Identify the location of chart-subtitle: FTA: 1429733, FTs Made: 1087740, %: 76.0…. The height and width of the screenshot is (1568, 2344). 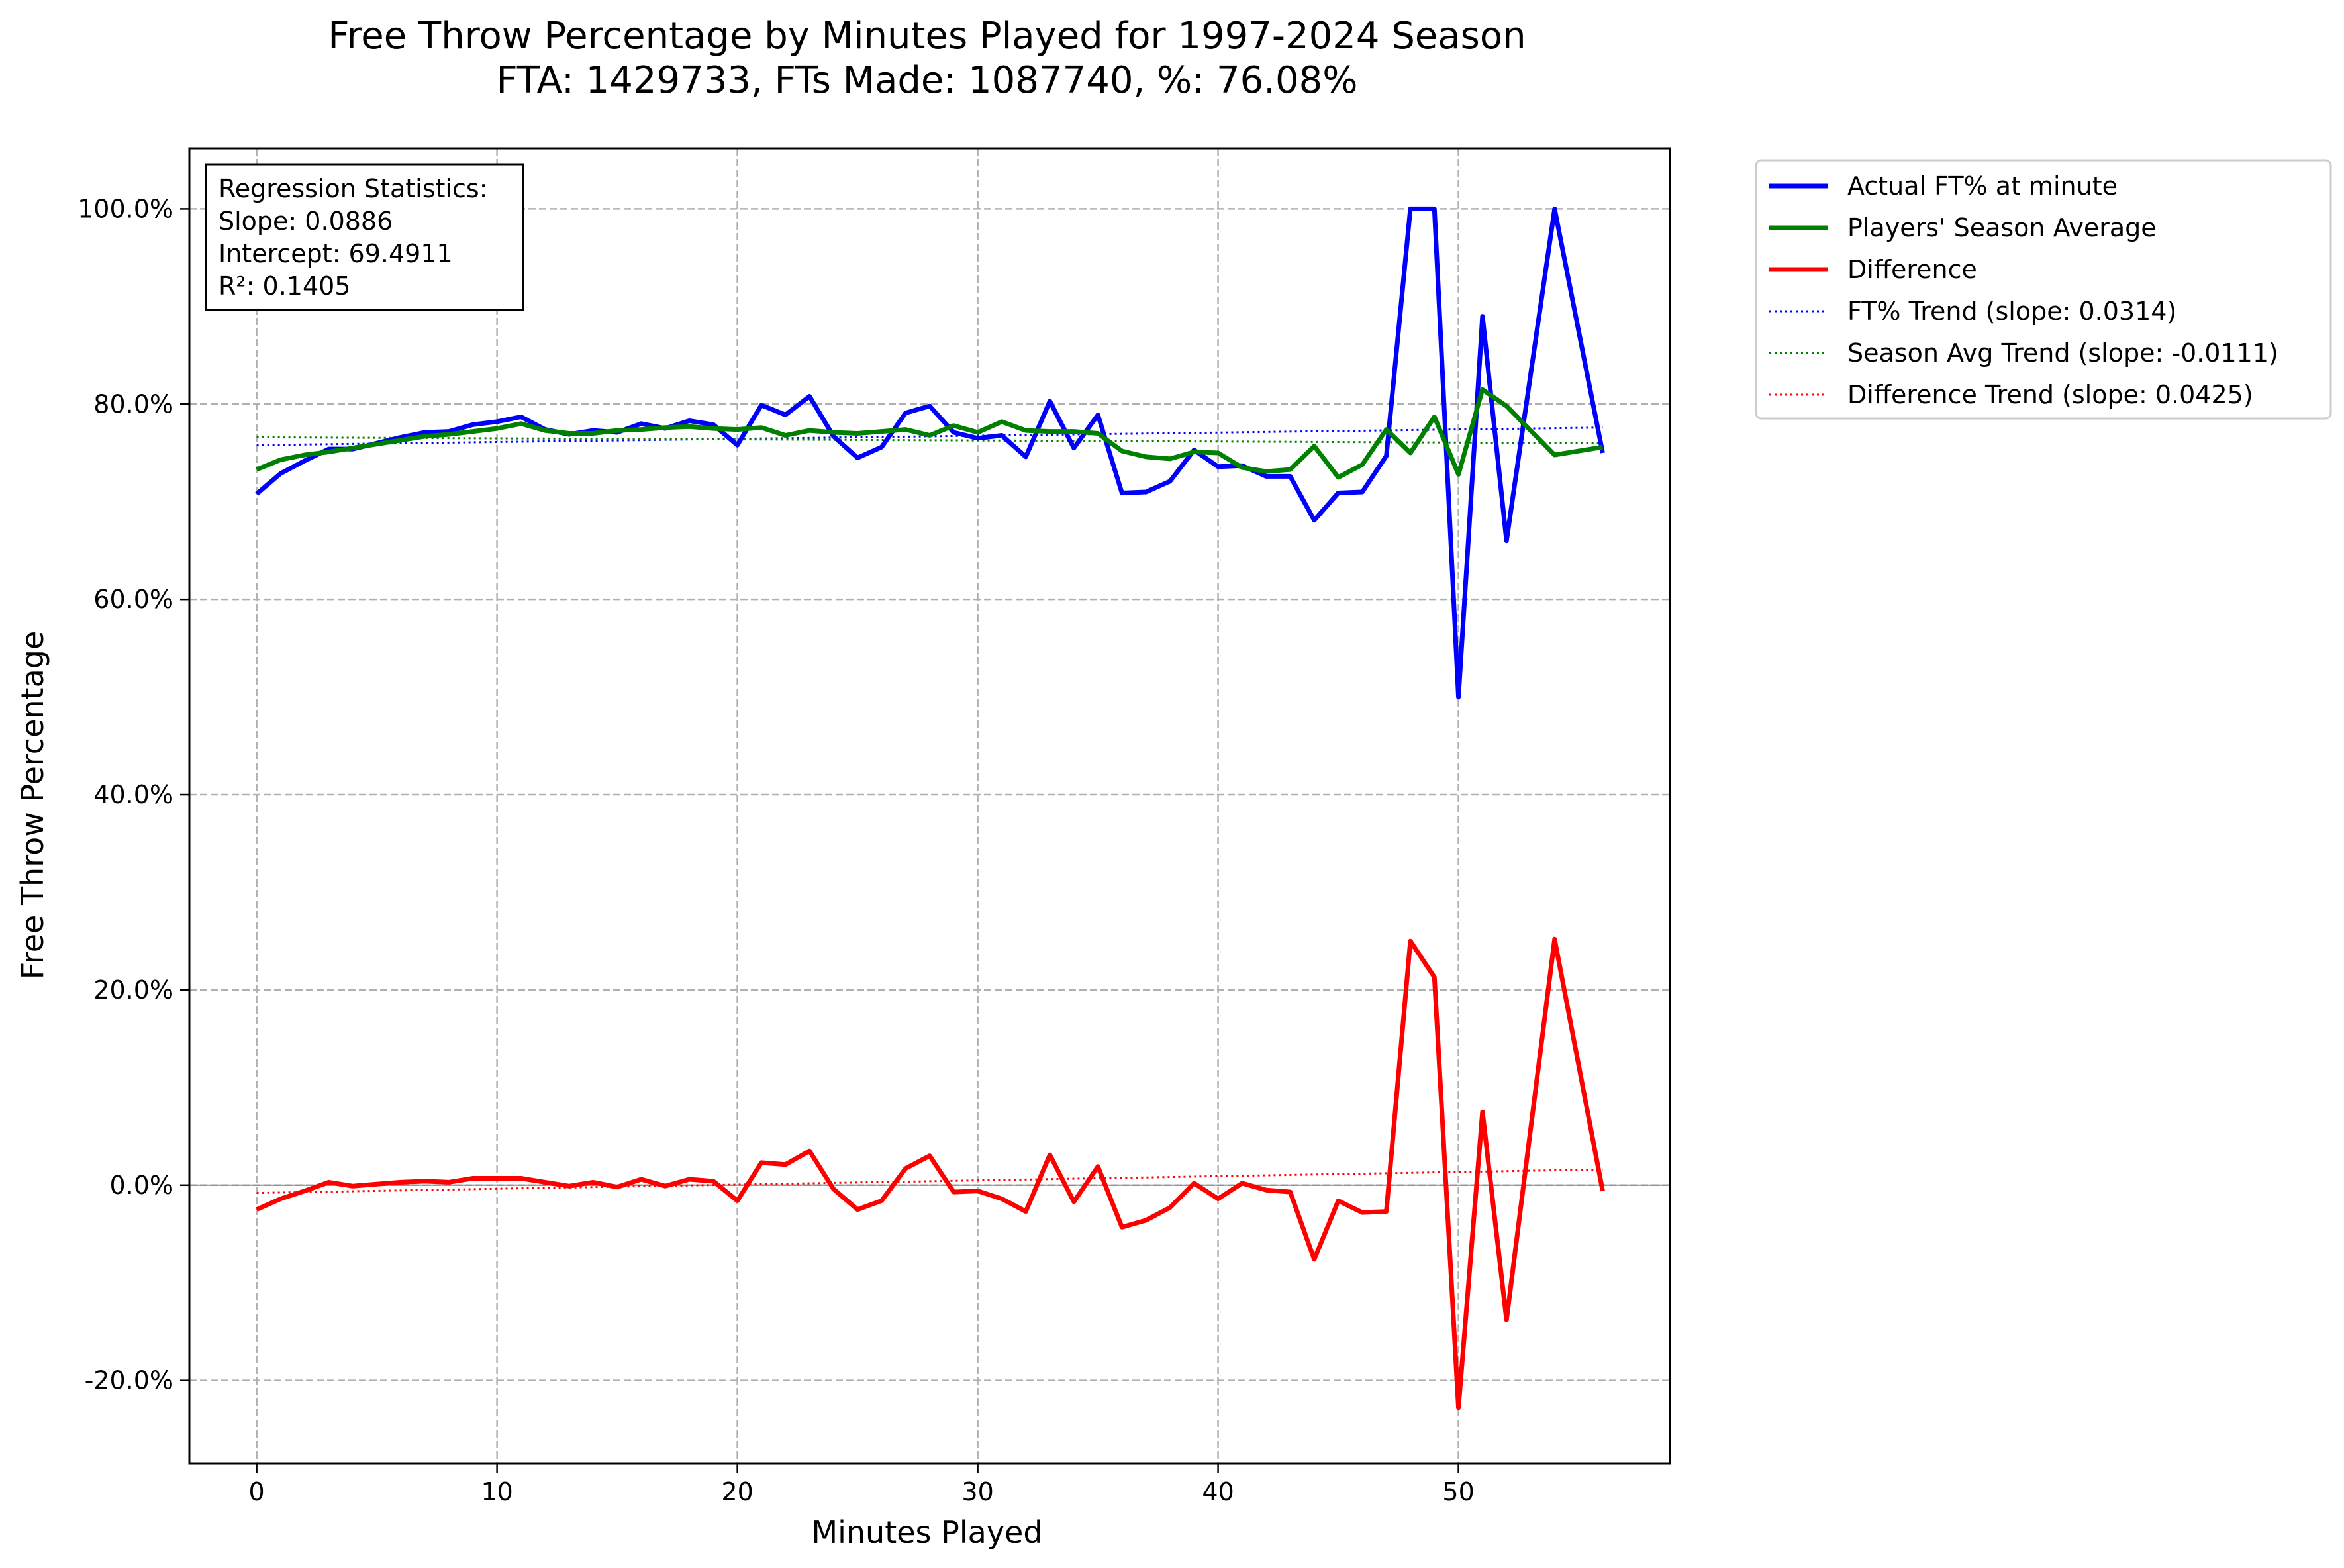
(927, 80).